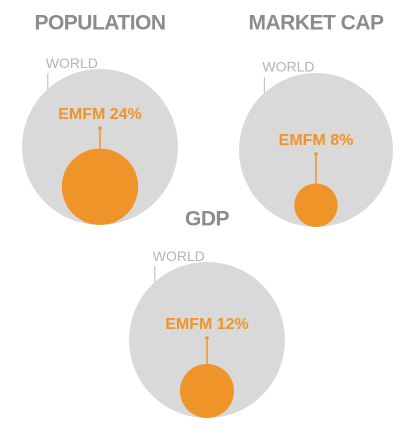 The image size is (418, 442). I want to click on panel-title: POPULATION, so click(99, 23).